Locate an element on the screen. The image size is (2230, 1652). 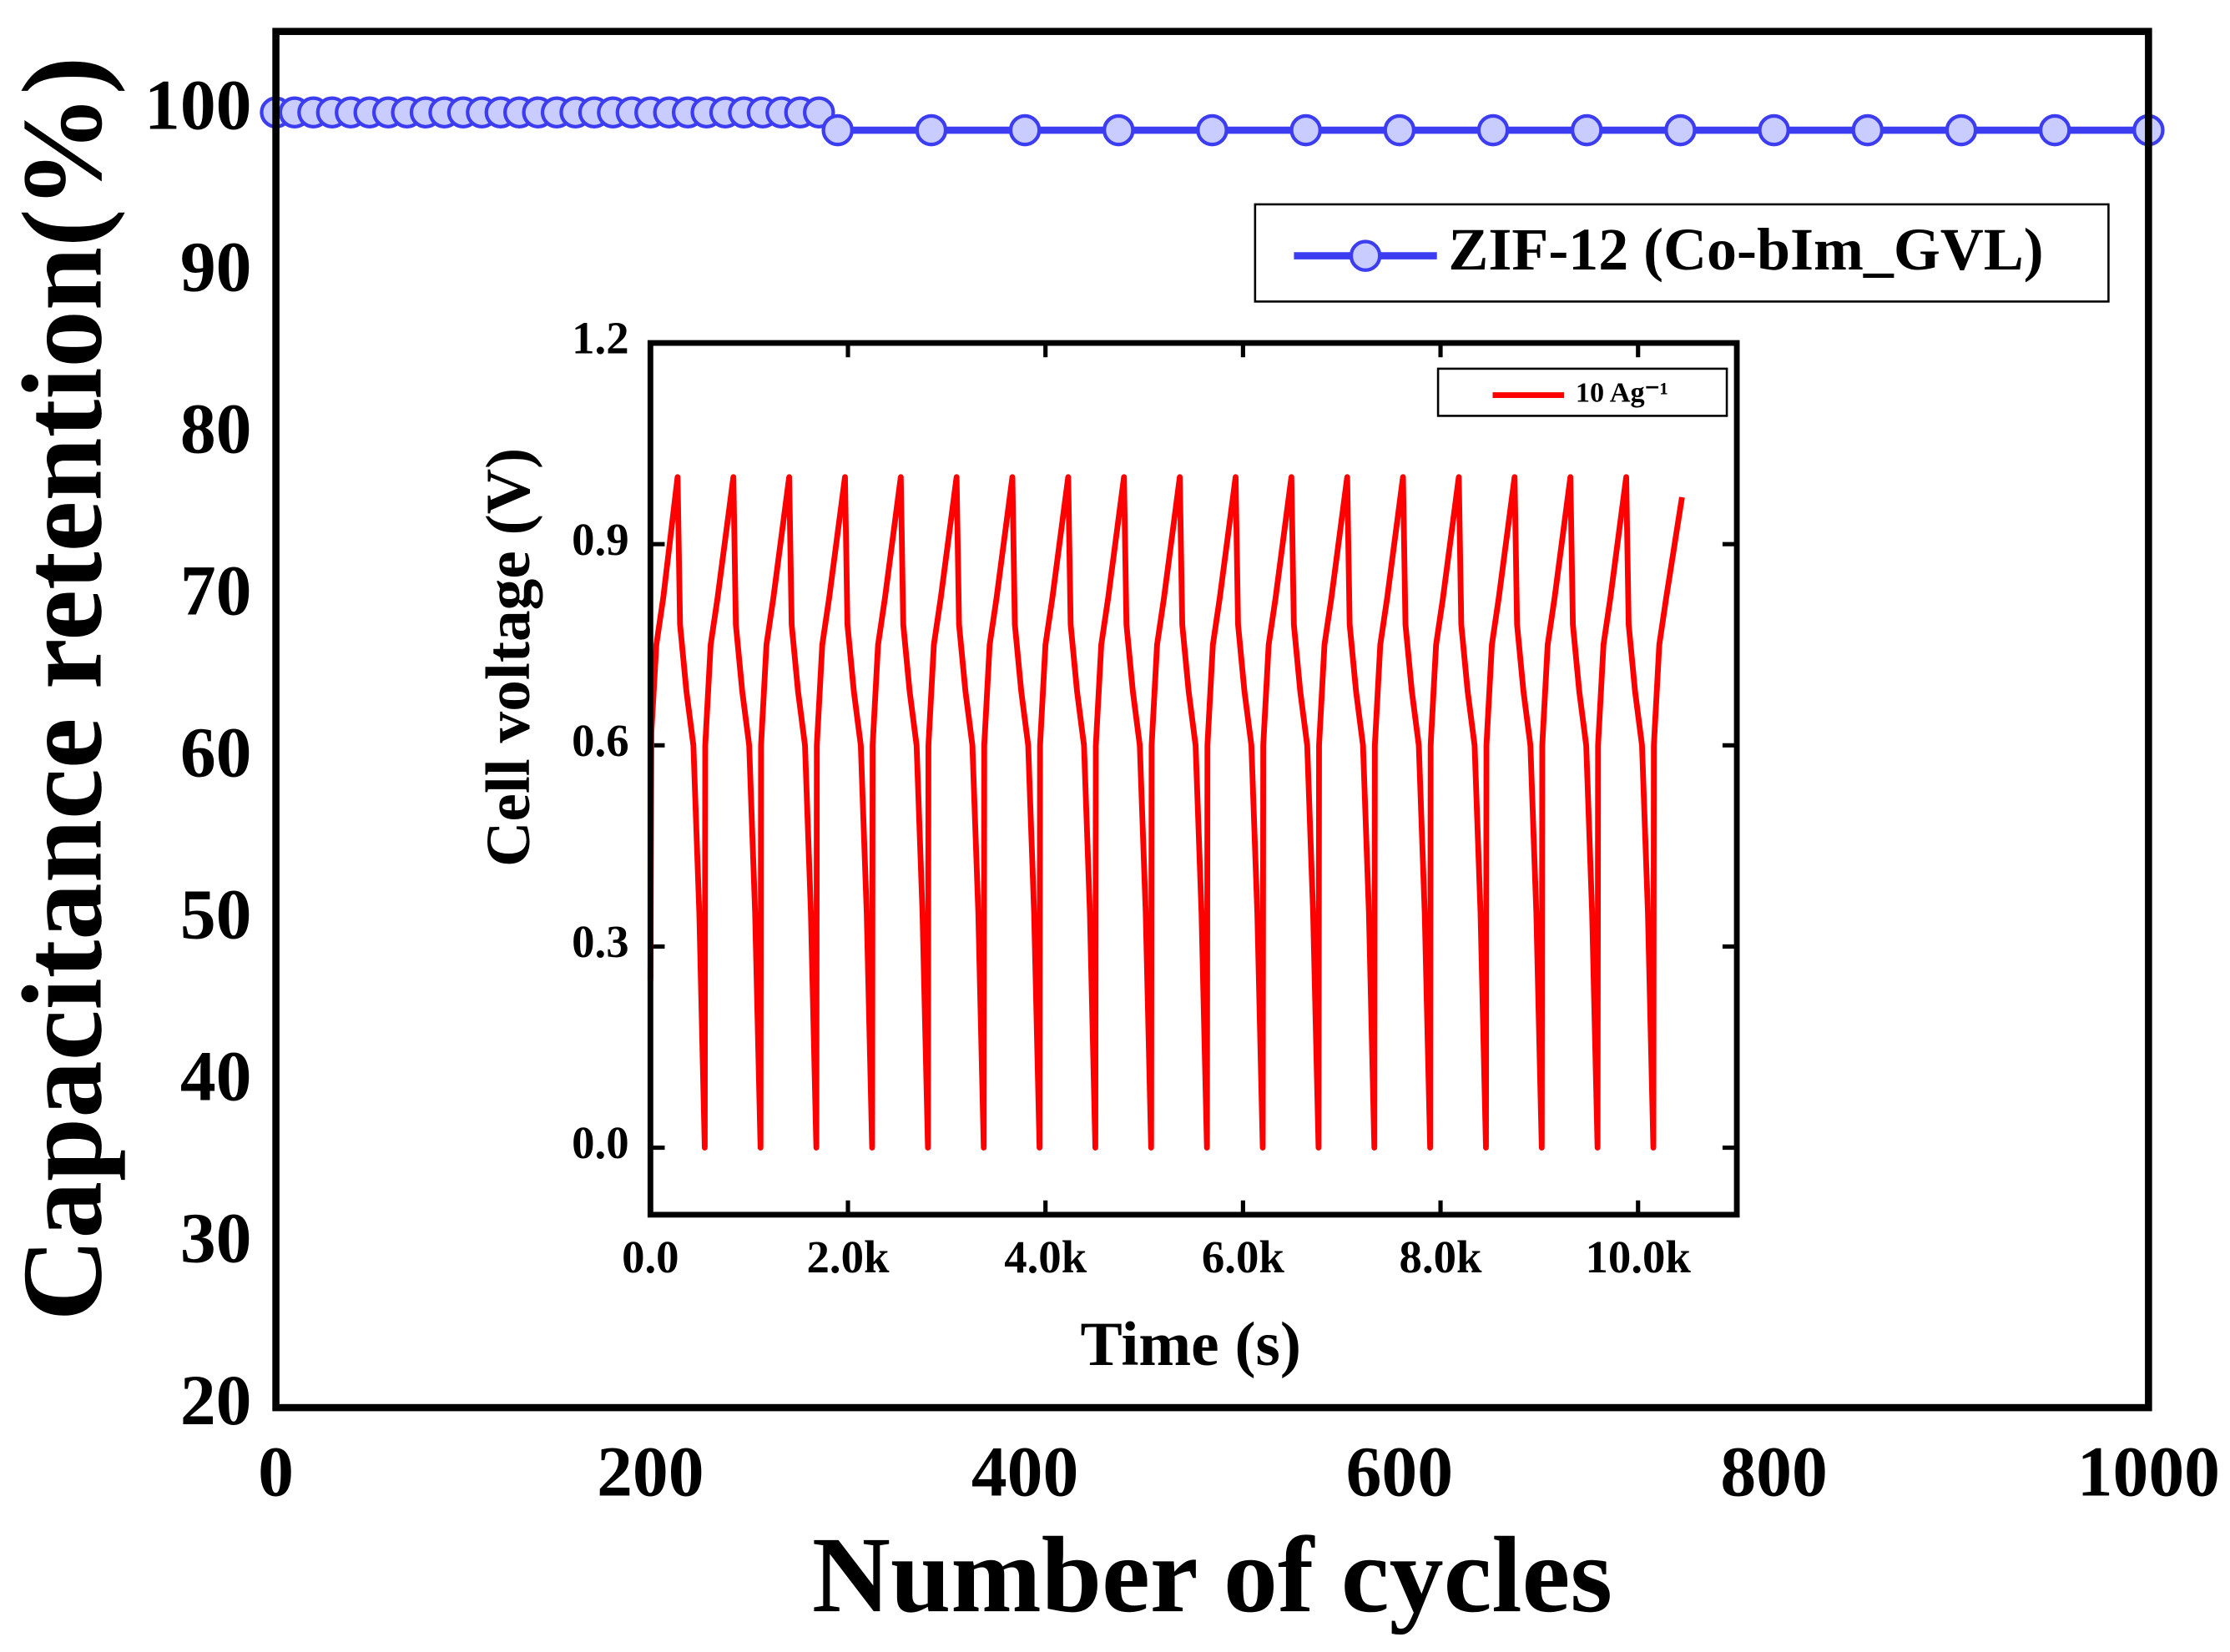
y-tick-label: 100 is located at coordinates (197, 105).